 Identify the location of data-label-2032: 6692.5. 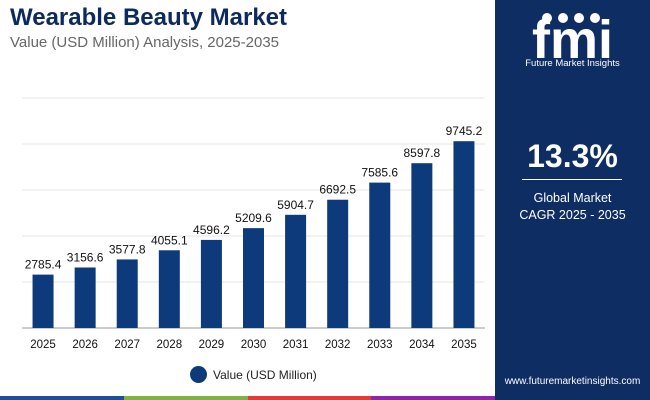
(337, 190).